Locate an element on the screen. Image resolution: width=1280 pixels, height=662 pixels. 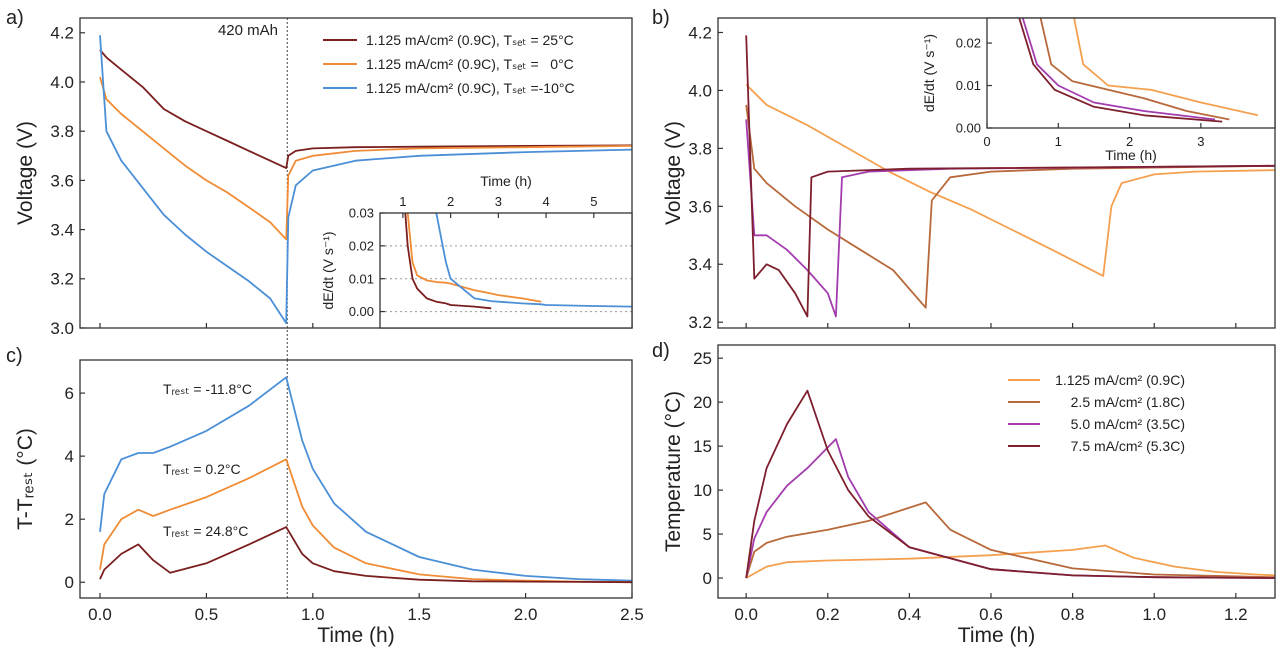
x-tick-label: 1.2 is located at coordinates (1236, 614).